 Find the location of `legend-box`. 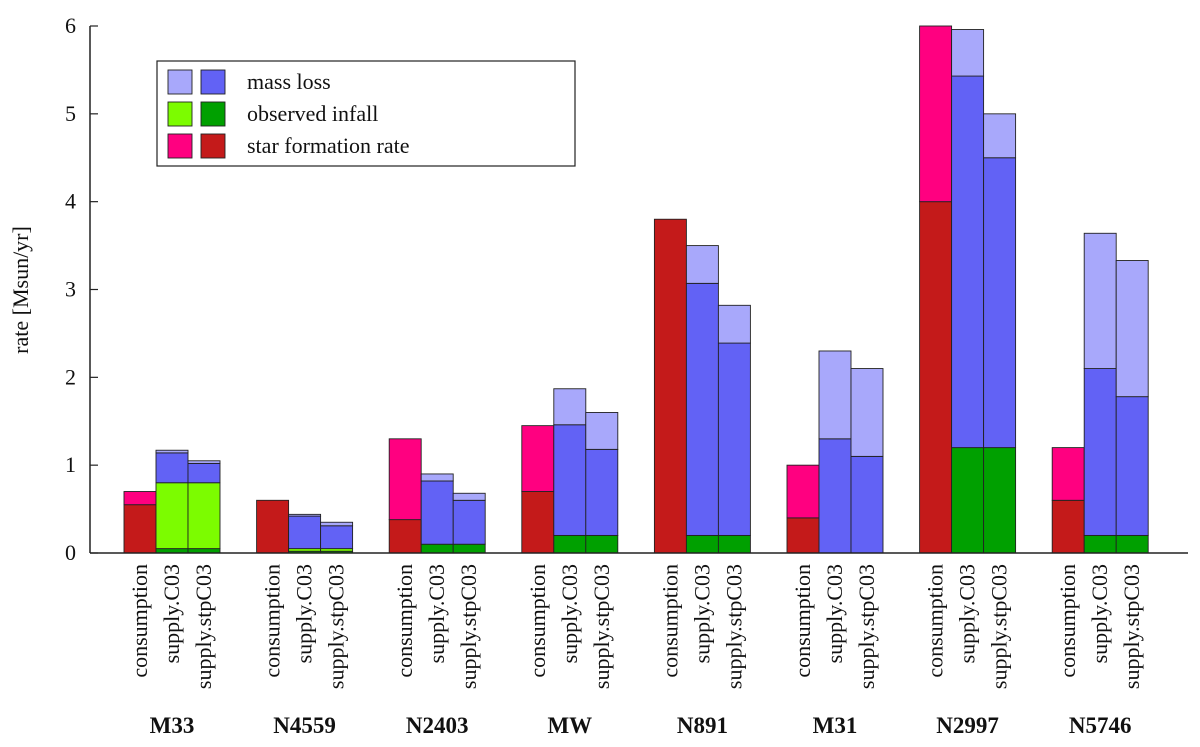

legend-box is located at coordinates (366, 113).